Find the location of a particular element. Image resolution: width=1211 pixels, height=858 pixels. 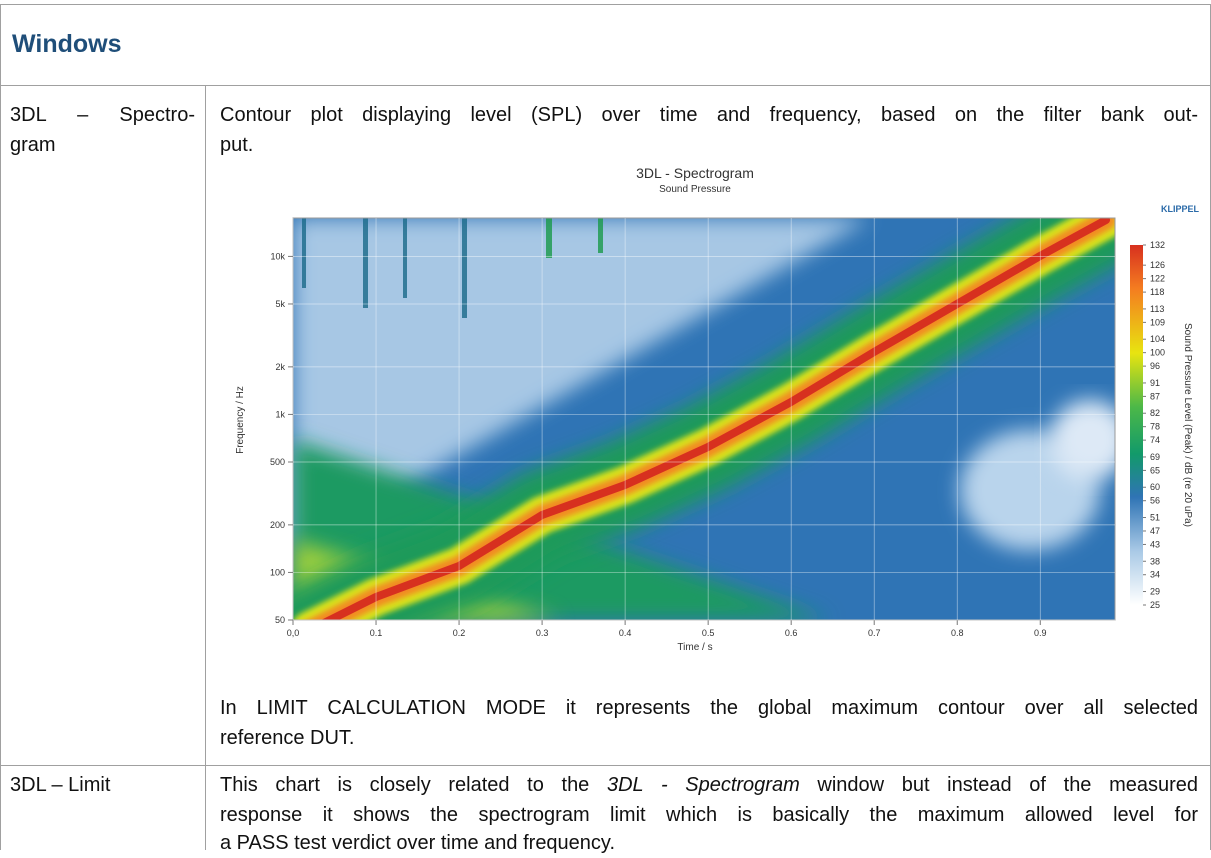

emphasis: 3DL - Spectrogram is located at coordinates (703, 785).